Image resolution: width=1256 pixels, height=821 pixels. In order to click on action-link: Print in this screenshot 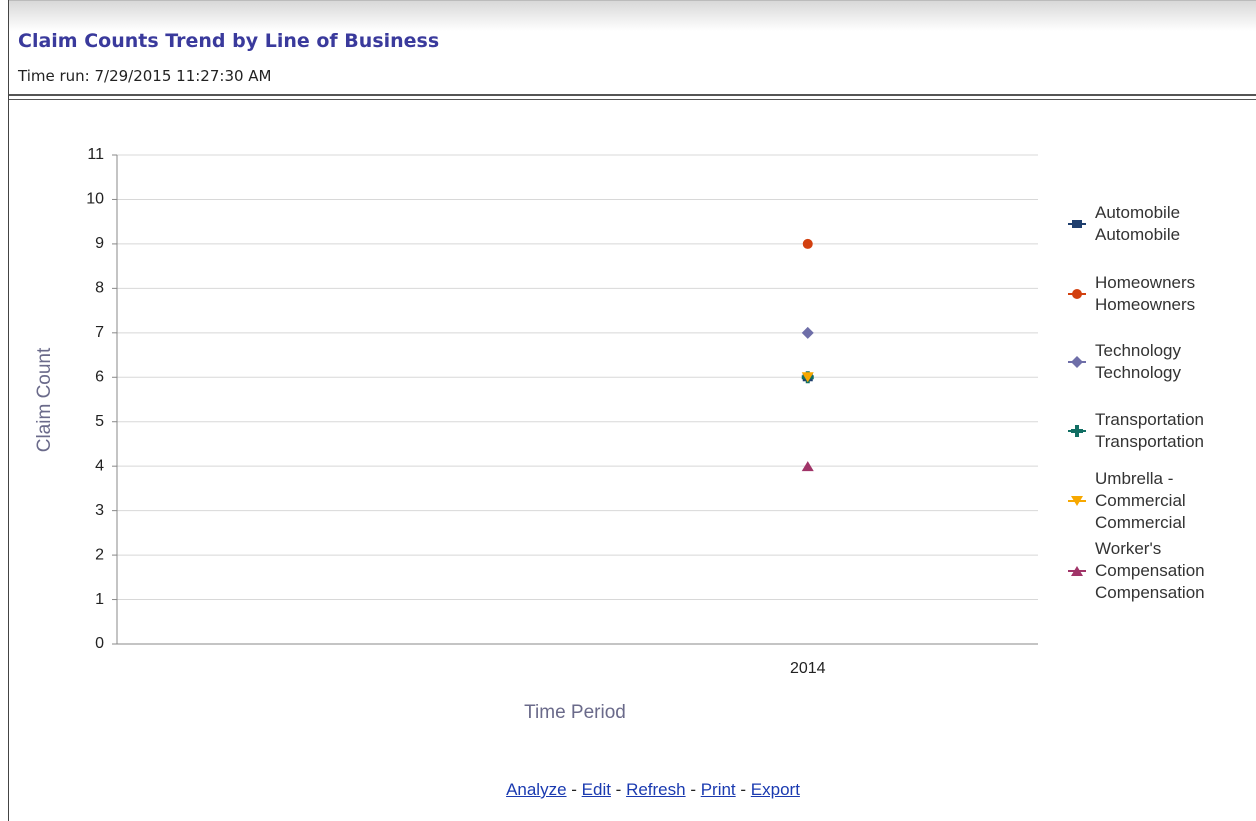, I will do `click(718, 789)`.